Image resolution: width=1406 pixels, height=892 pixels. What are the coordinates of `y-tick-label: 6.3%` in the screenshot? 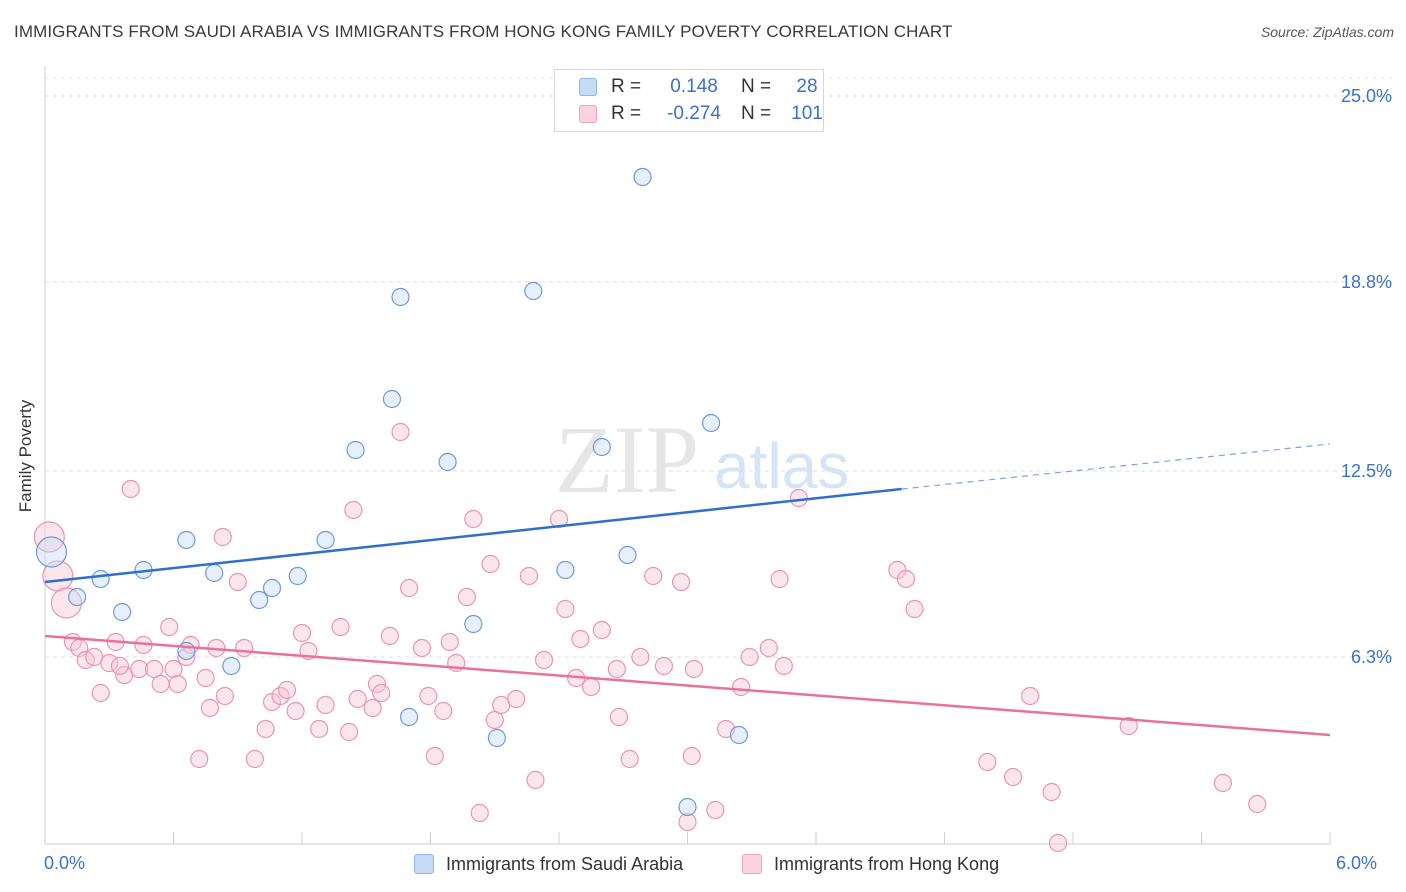 It's located at (1371, 657).